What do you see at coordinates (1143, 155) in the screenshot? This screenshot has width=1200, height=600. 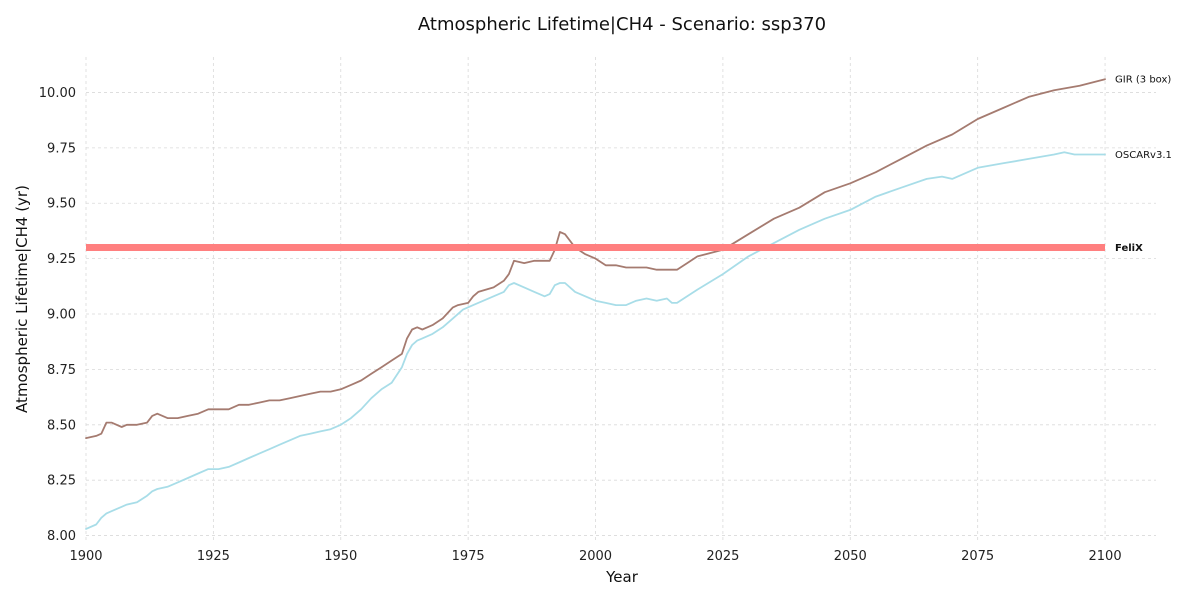 I see `series-label-oscarv3-1: OSCARv3.1` at bounding box center [1143, 155].